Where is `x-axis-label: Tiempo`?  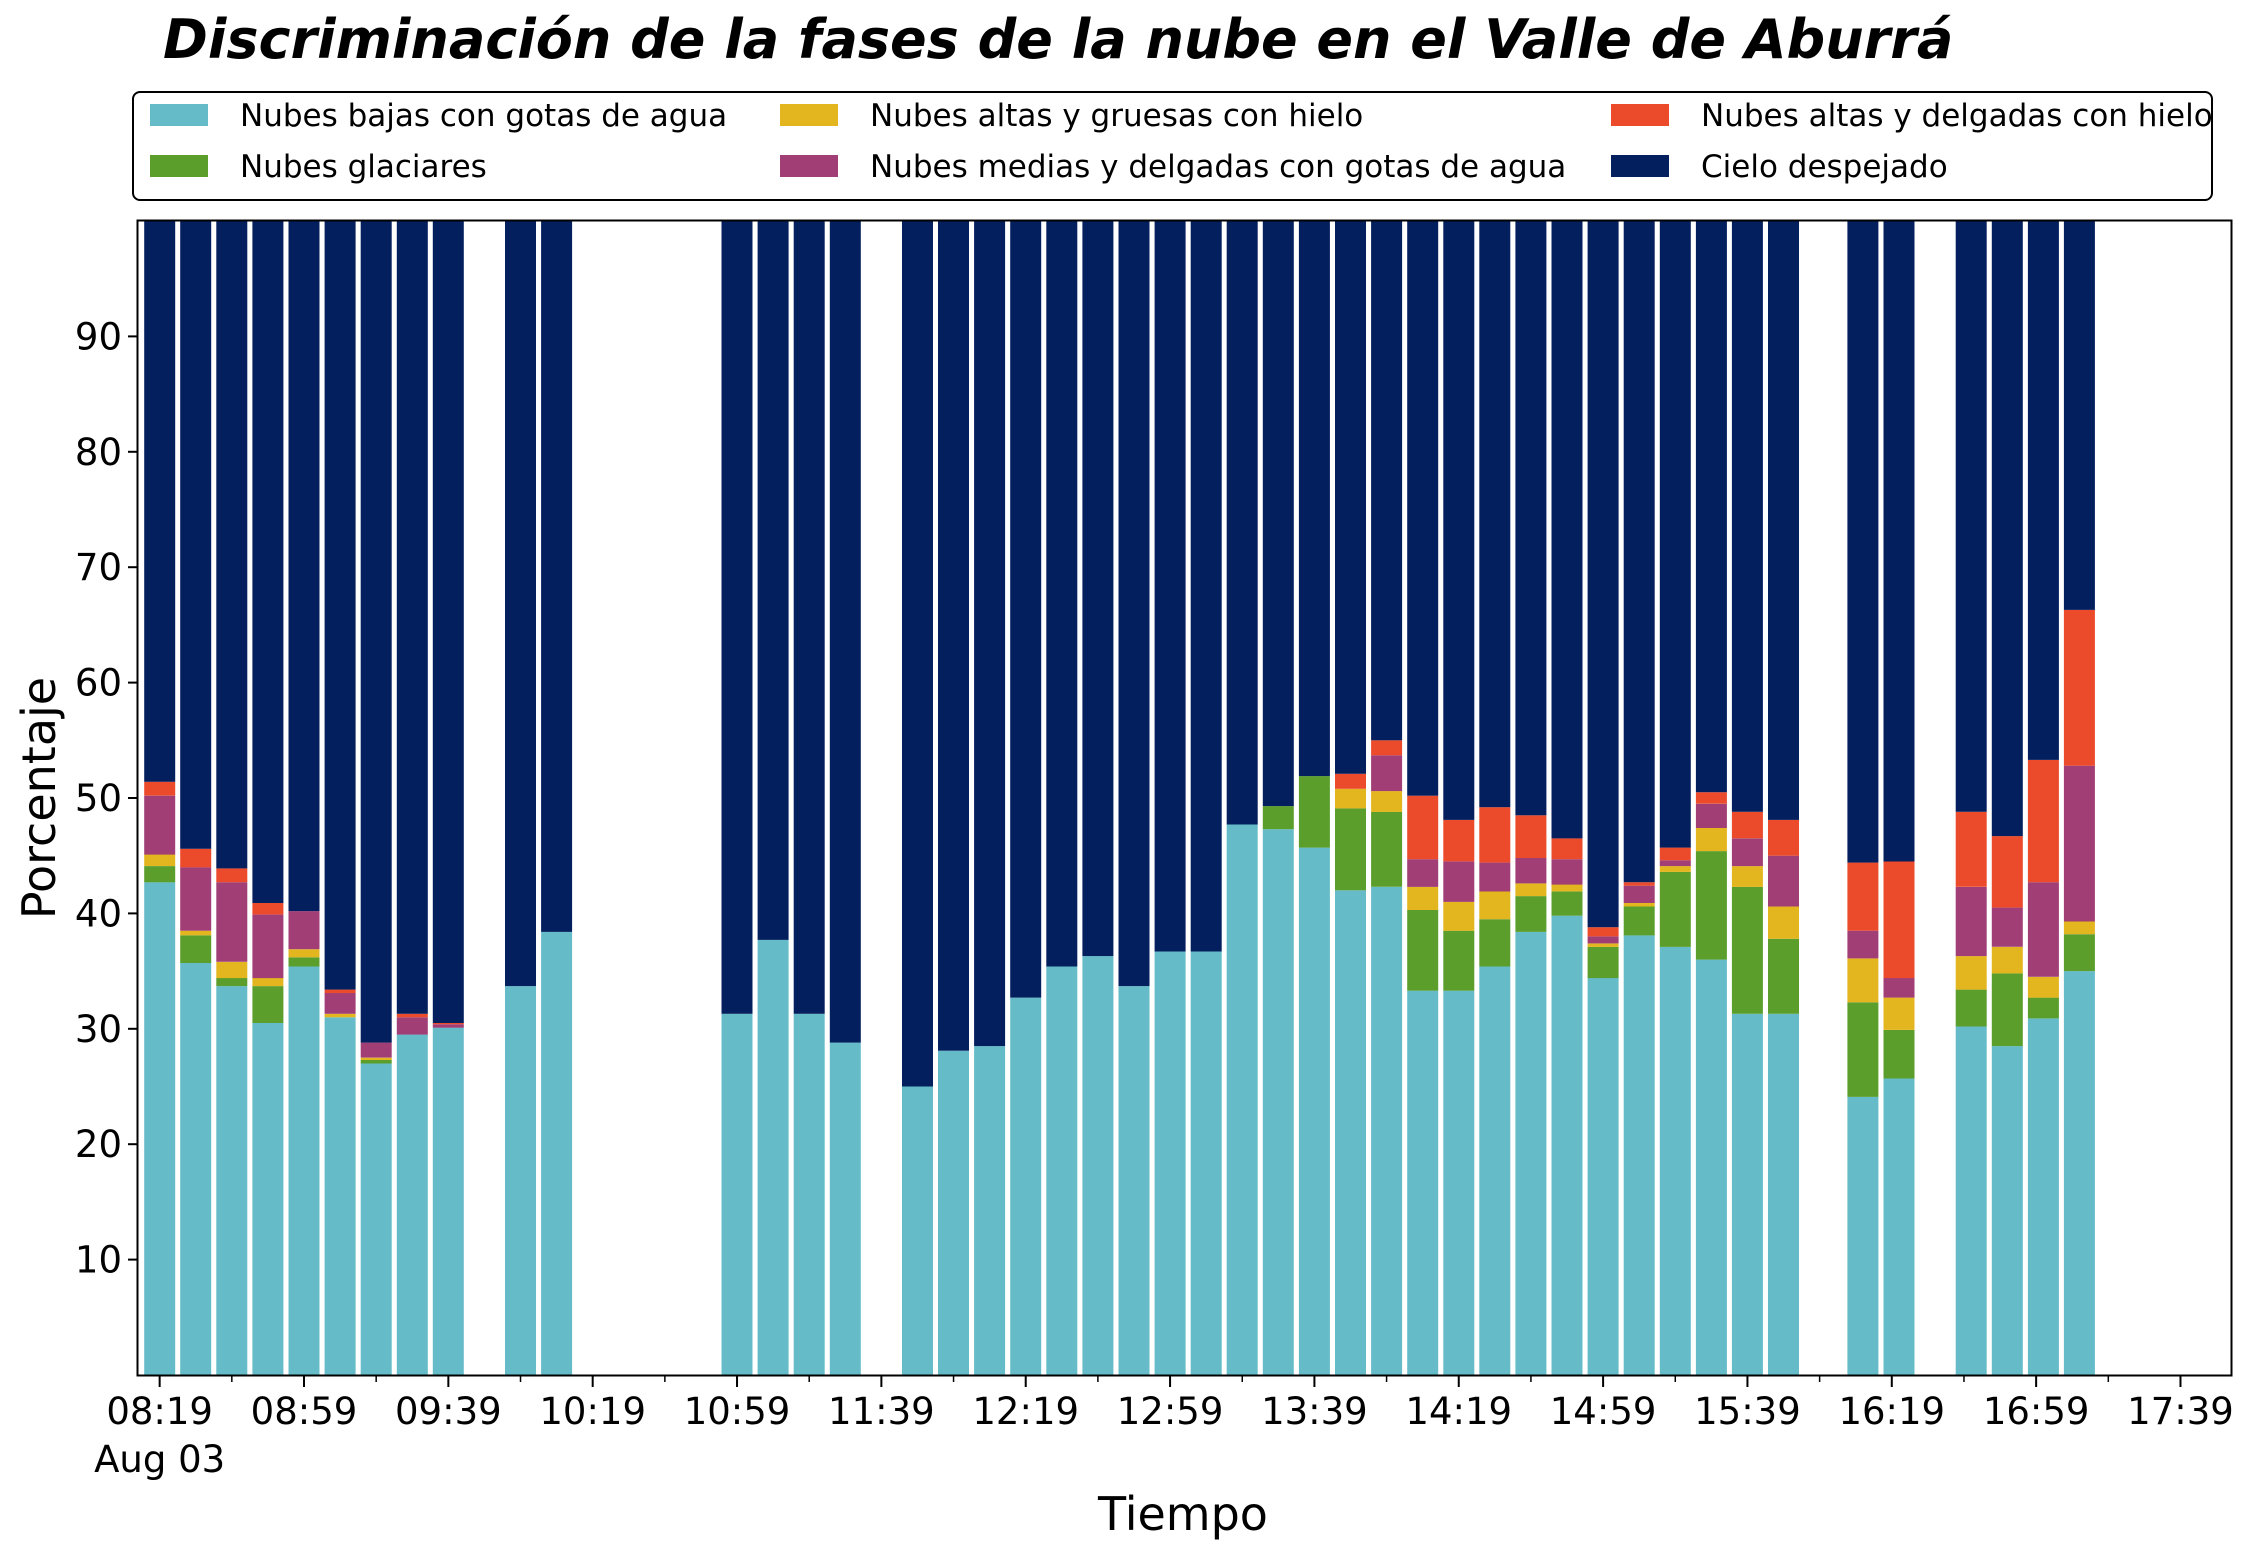
x-axis-label: Tiempo is located at coordinates (1182, 1514).